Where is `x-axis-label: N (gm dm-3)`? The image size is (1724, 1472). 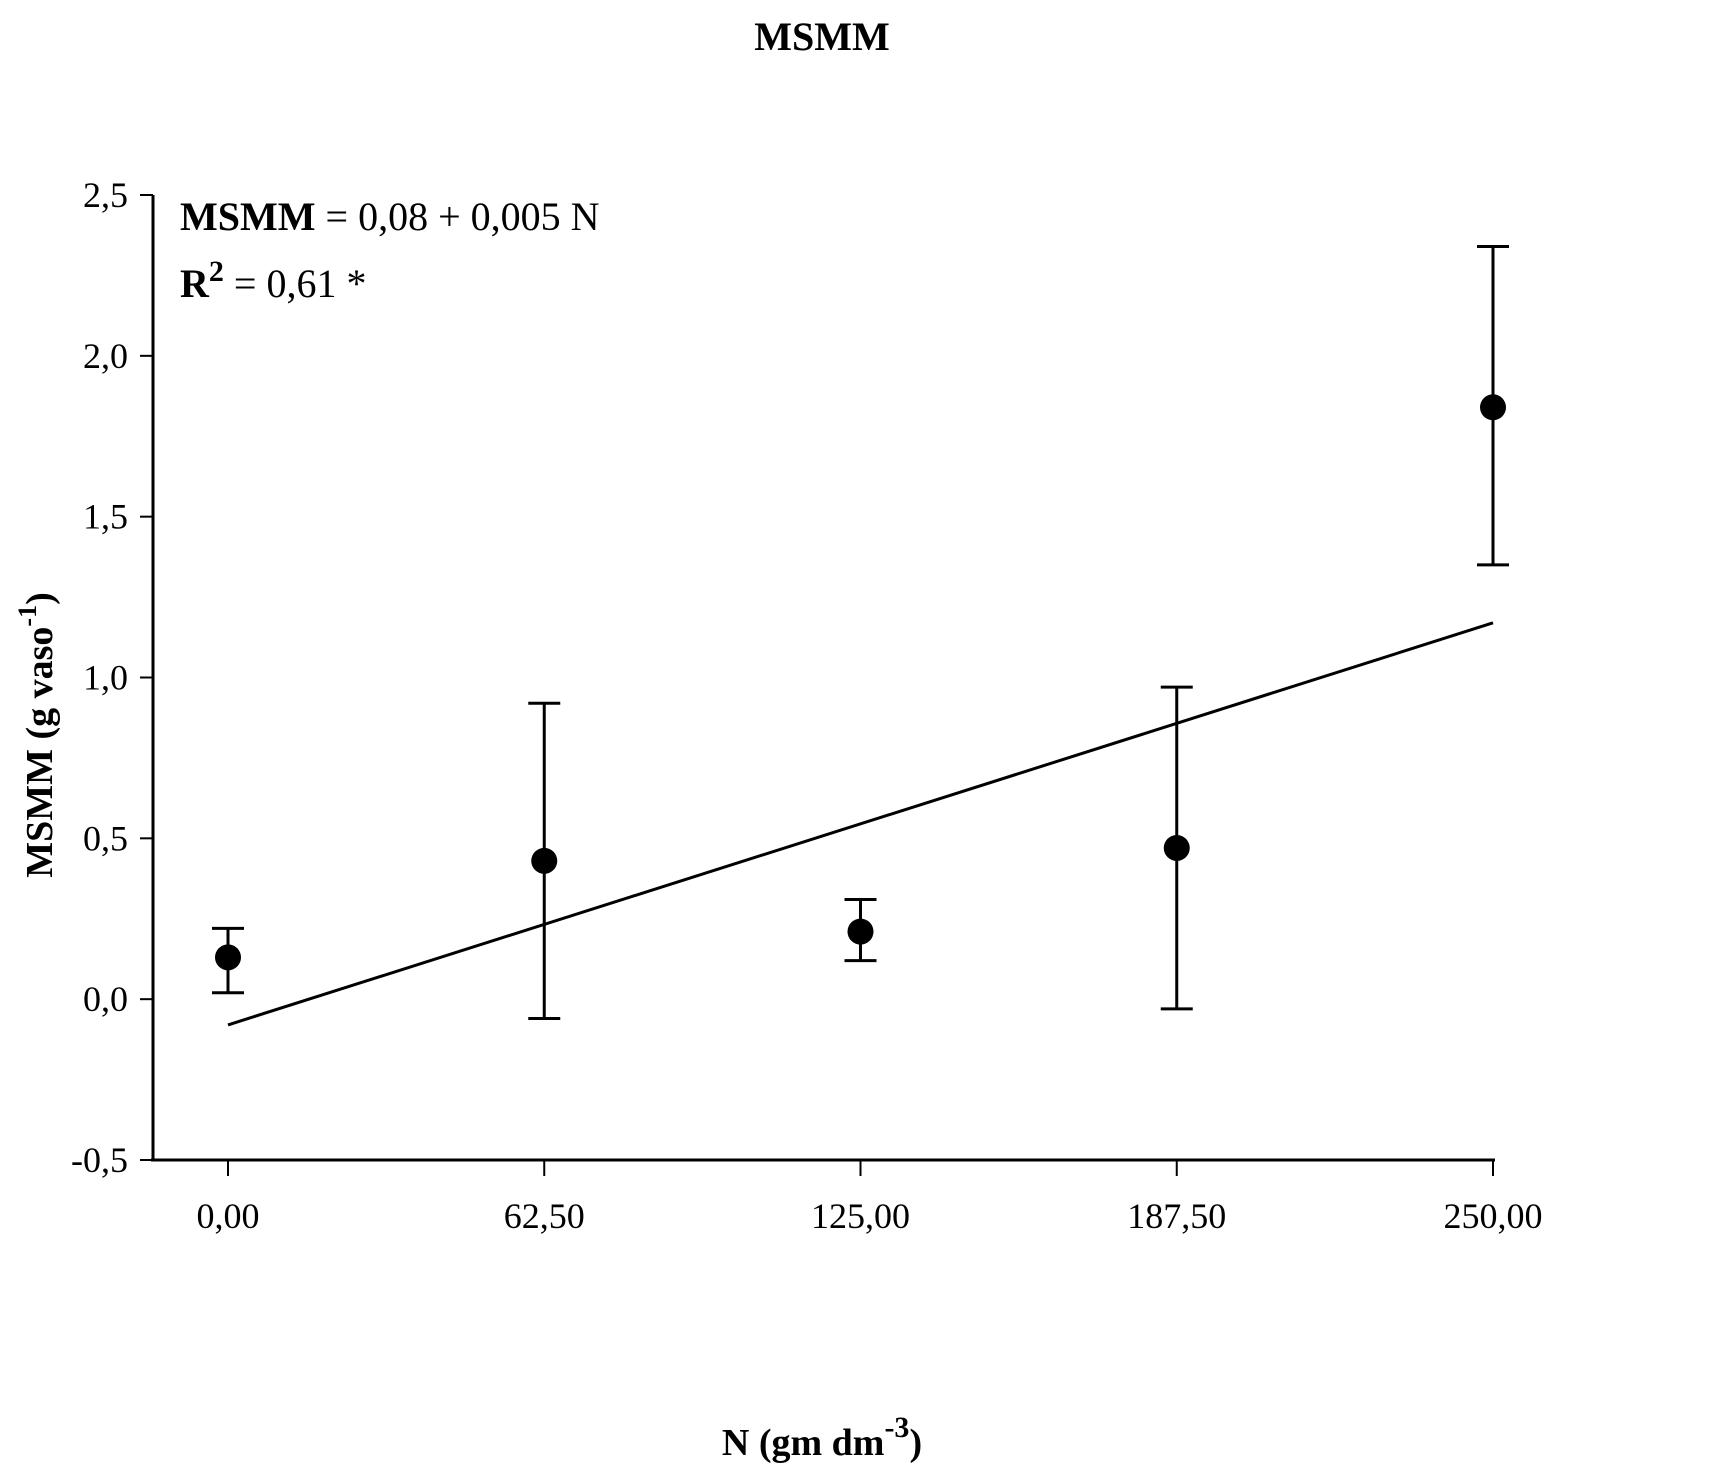 x-axis-label: N (gm dm-3) is located at coordinates (822, 1437).